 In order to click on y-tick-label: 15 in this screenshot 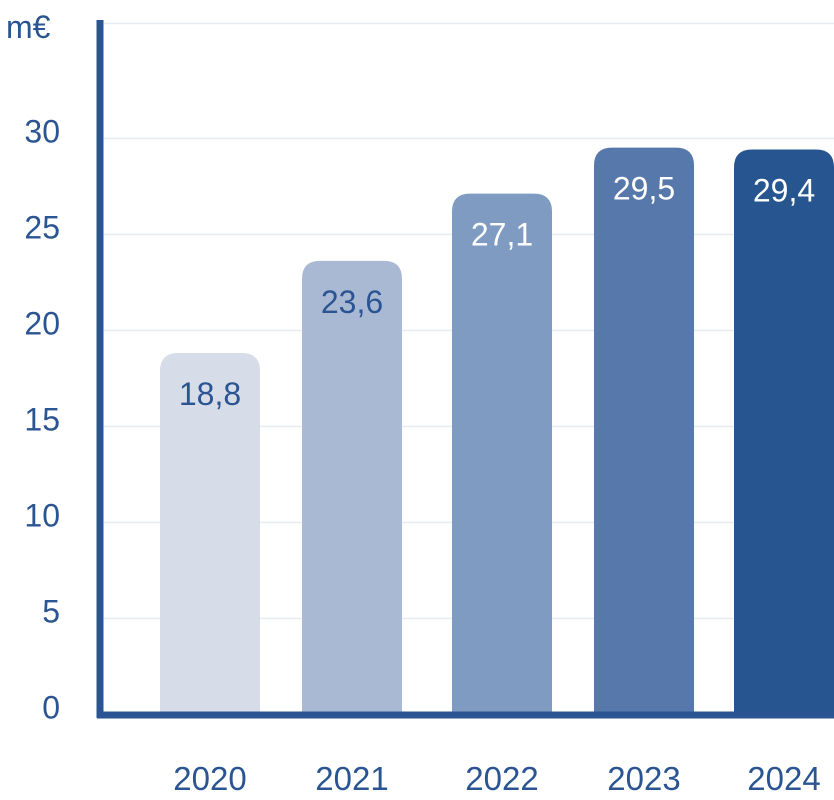, I will do `click(42, 419)`.